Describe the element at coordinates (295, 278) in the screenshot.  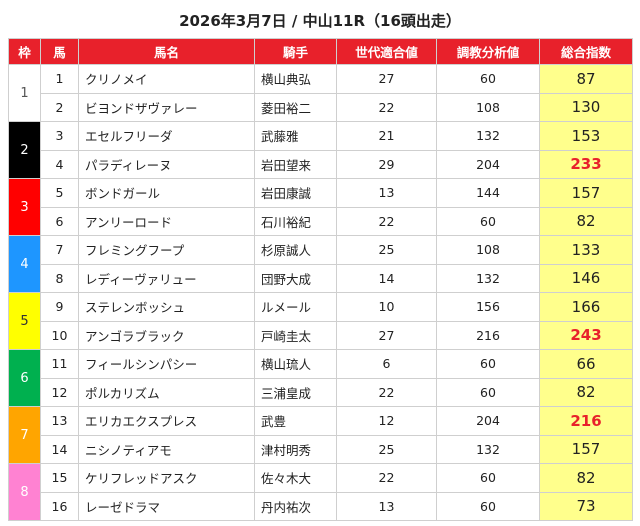
I see `jockey-name: 団野大成` at that location.